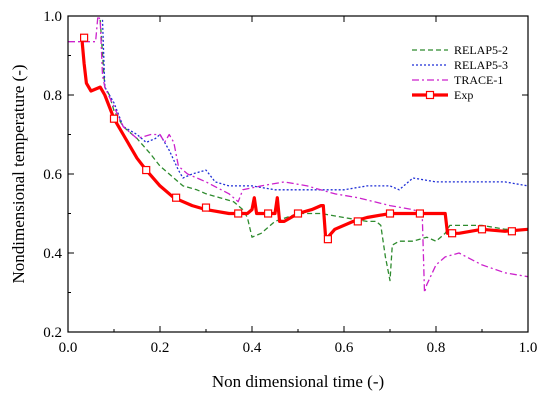 The width and height of the screenshot is (550, 402). What do you see at coordinates (18, 173) in the screenshot?
I see `y-axis-title: Nondimensional temperature (-)` at bounding box center [18, 173].